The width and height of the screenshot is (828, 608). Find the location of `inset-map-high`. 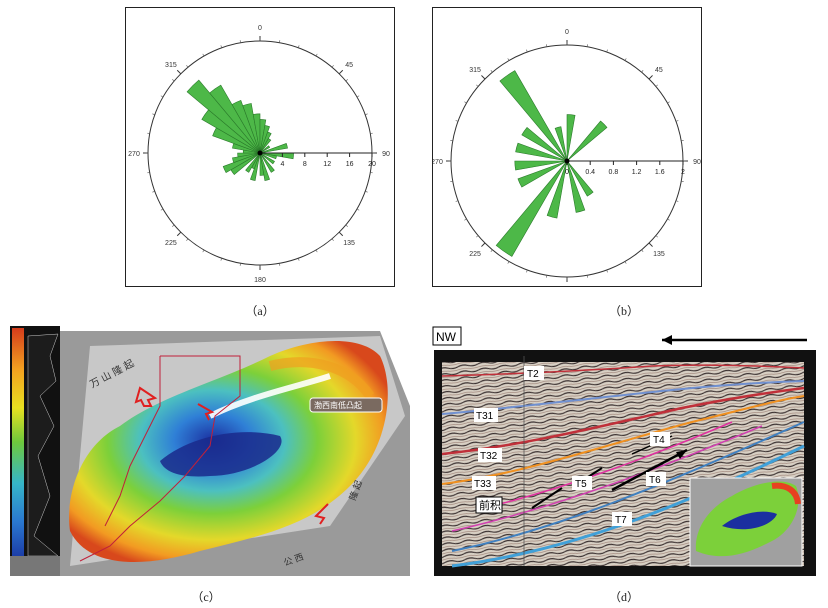

inset-map-high is located at coordinates (786, 493).